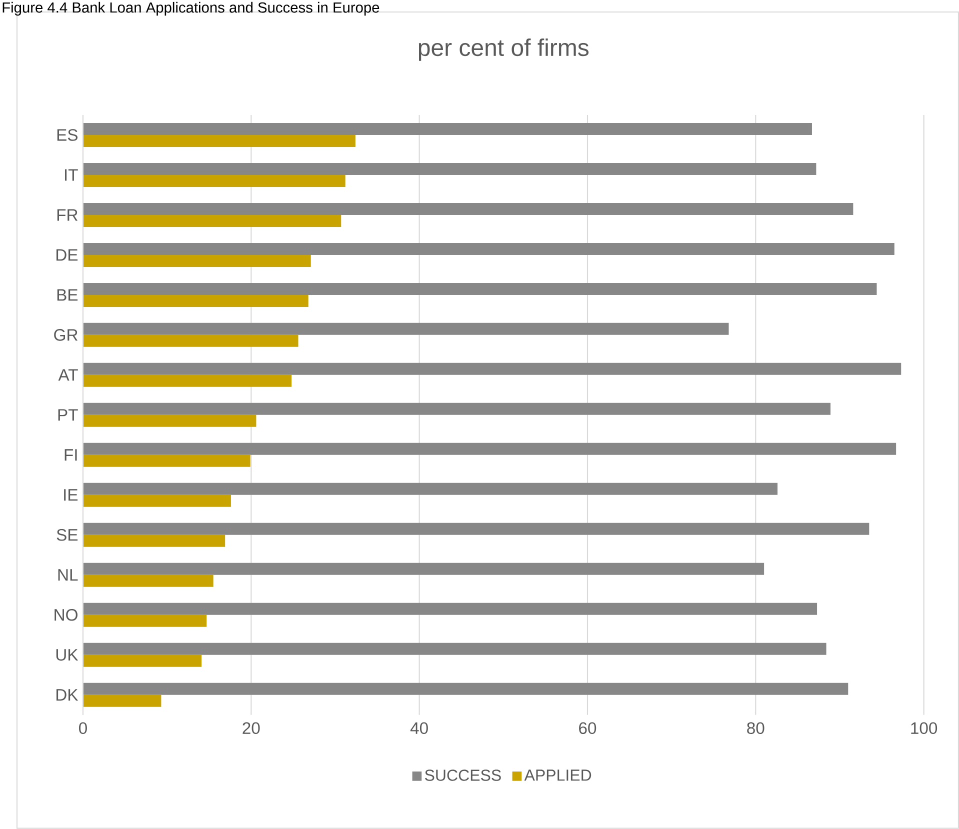  Describe the element at coordinates (70, 455) in the screenshot. I see `y-tick-label: FI` at that location.